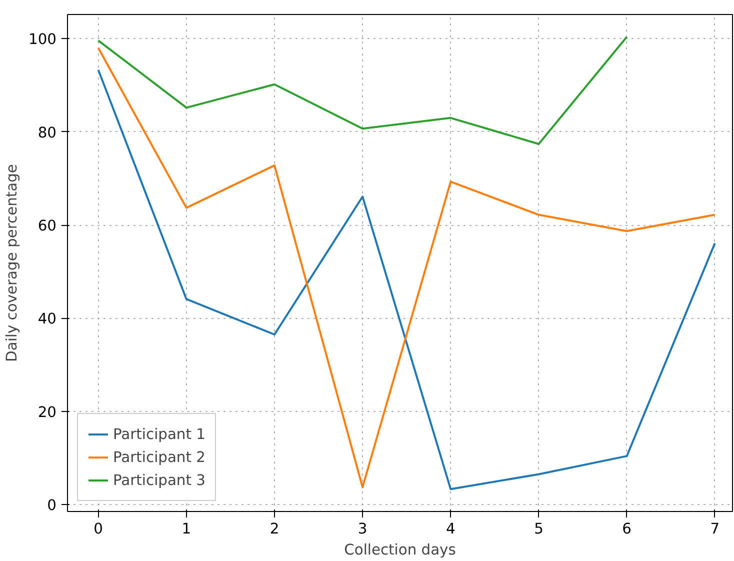  Describe the element at coordinates (400, 550) in the screenshot. I see `x-axis-title: Collection days` at that location.